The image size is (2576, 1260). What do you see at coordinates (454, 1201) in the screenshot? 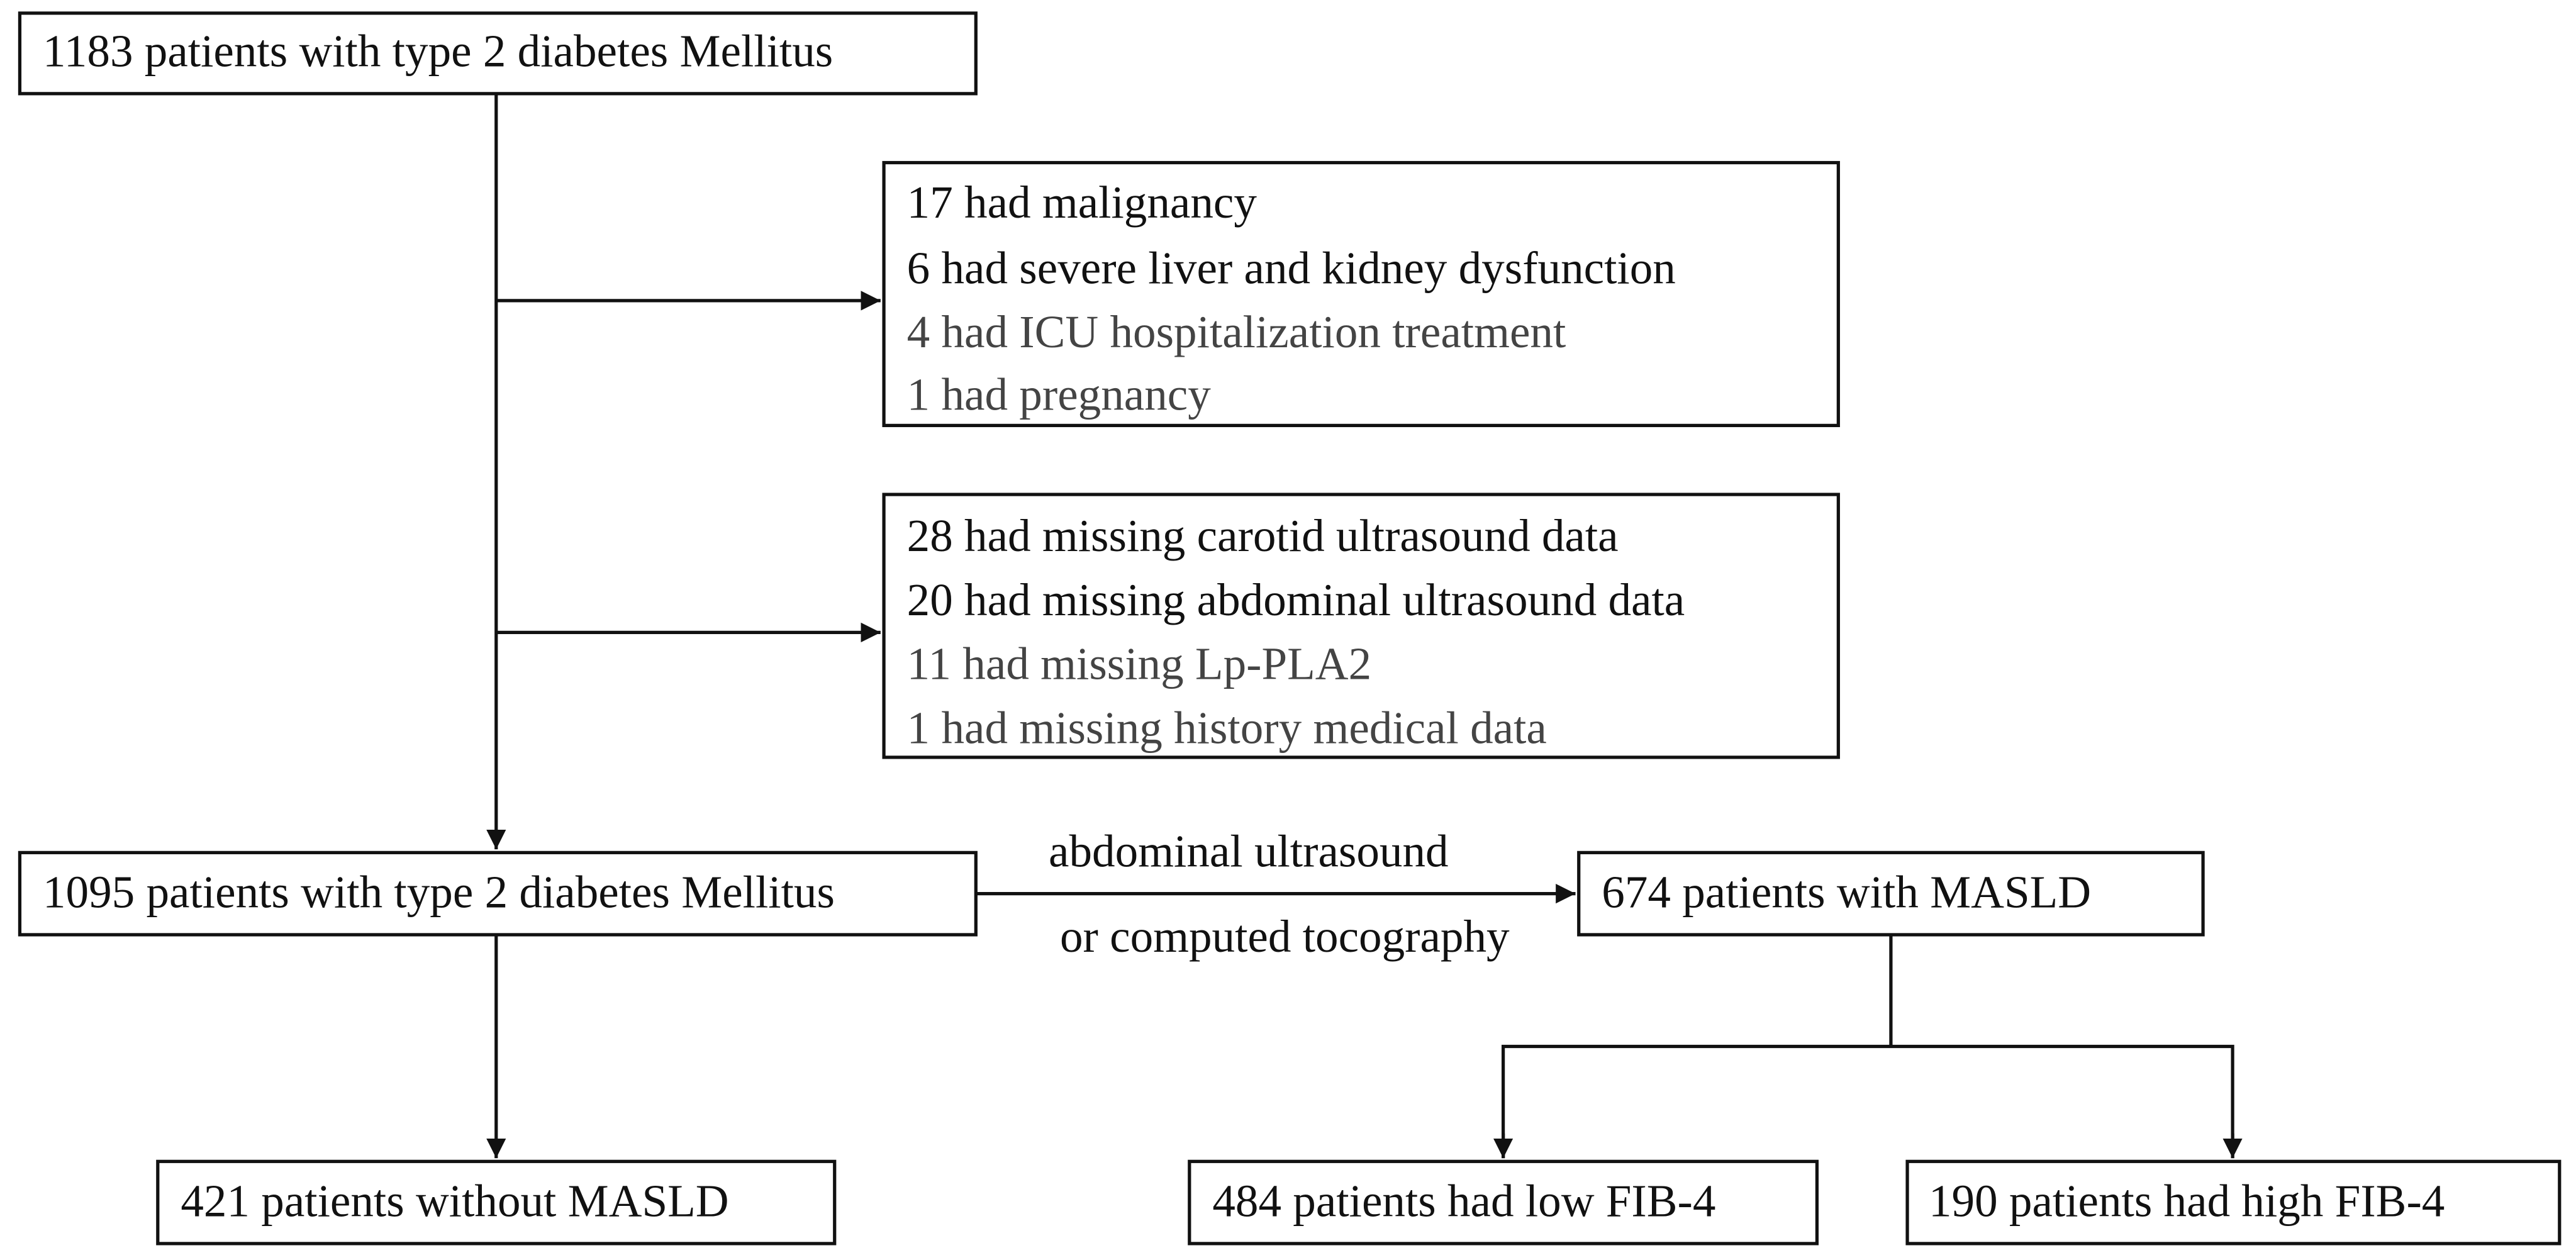
I see `node-label: 421 patients without MASLD` at bounding box center [454, 1201].